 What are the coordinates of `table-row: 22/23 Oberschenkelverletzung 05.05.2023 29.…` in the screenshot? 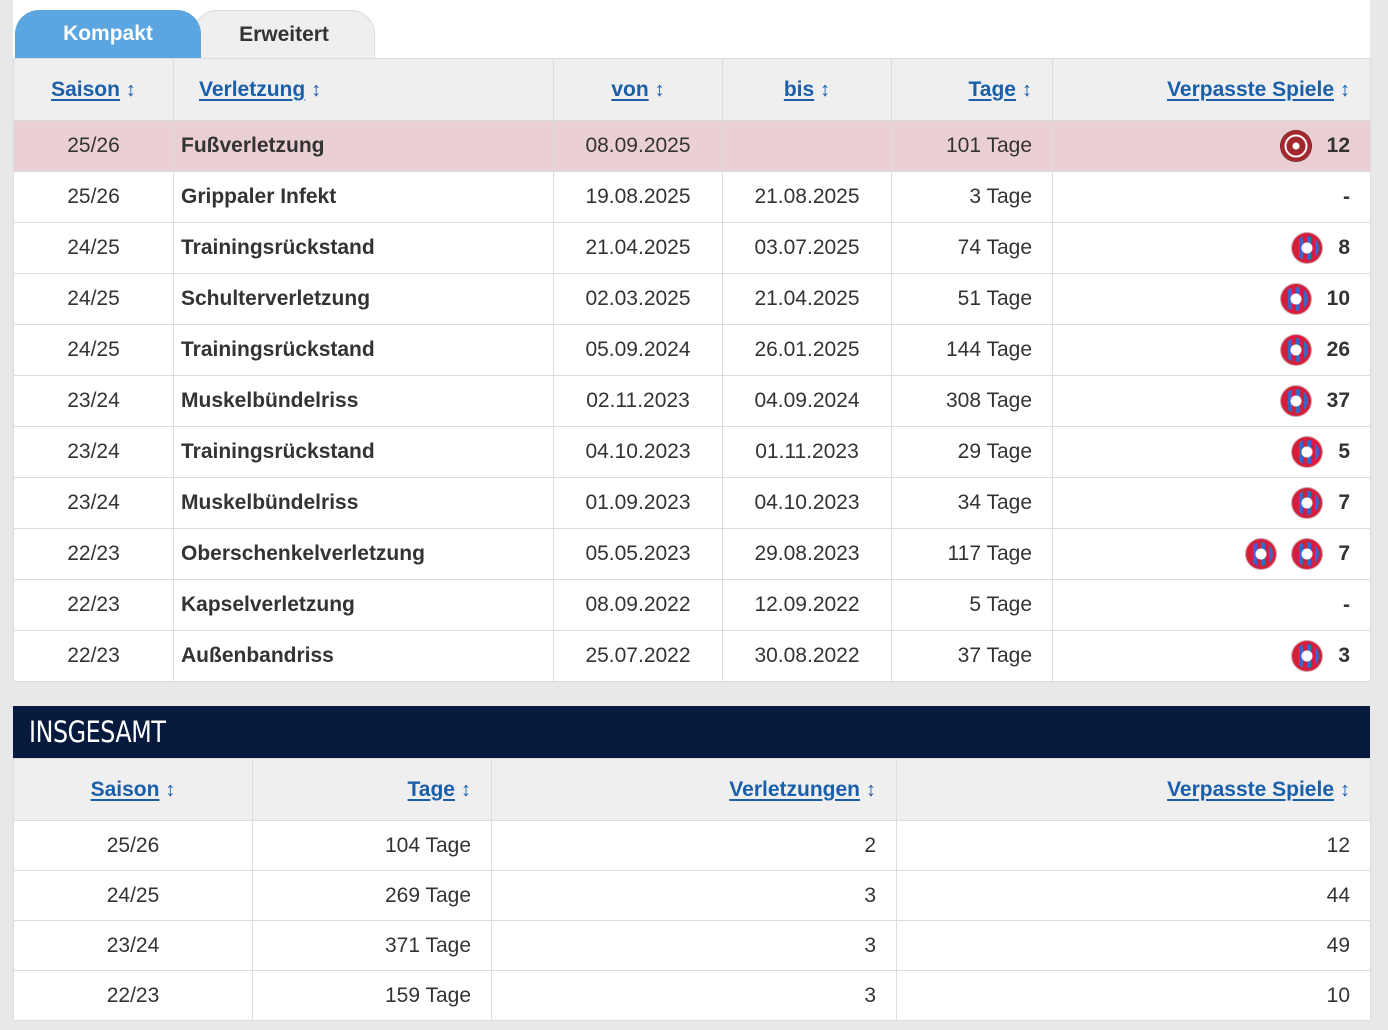 It's located at (692, 554).